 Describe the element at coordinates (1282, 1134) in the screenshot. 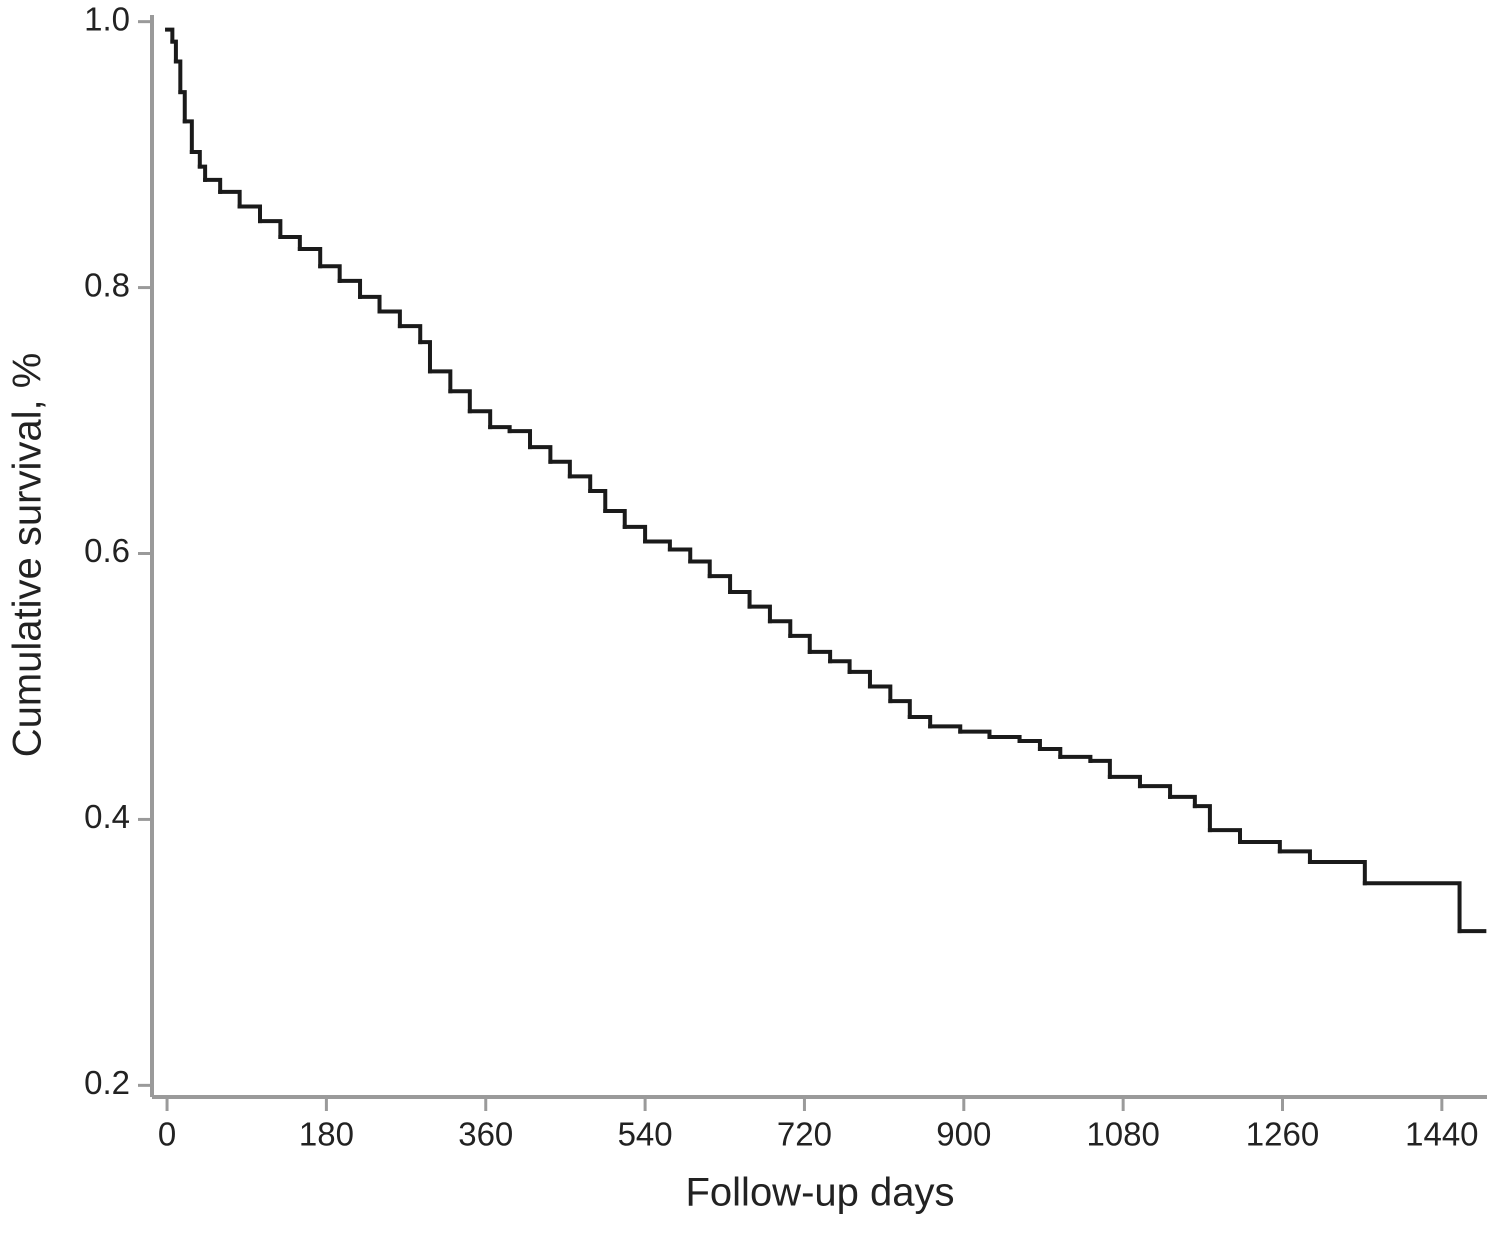

I see `x-tick-label: 1260` at that location.